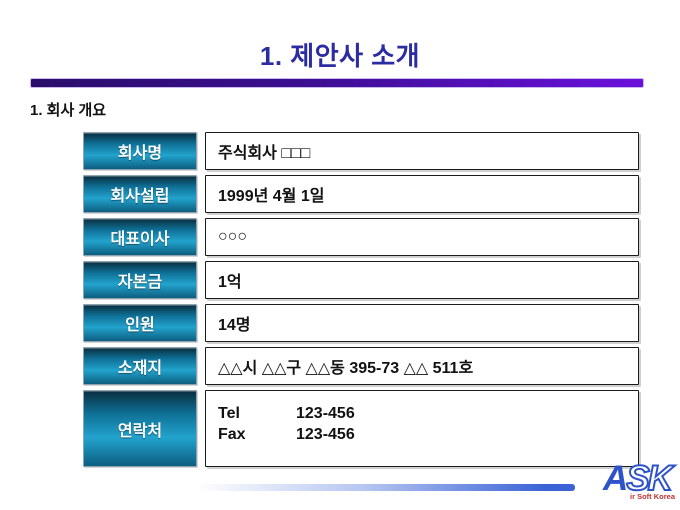 This screenshot has height=510, width=680. What do you see at coordinates (140, 237) in the screenshot?
I see `row-header-ceo: 대표이사` at bounding box center [140, 237].